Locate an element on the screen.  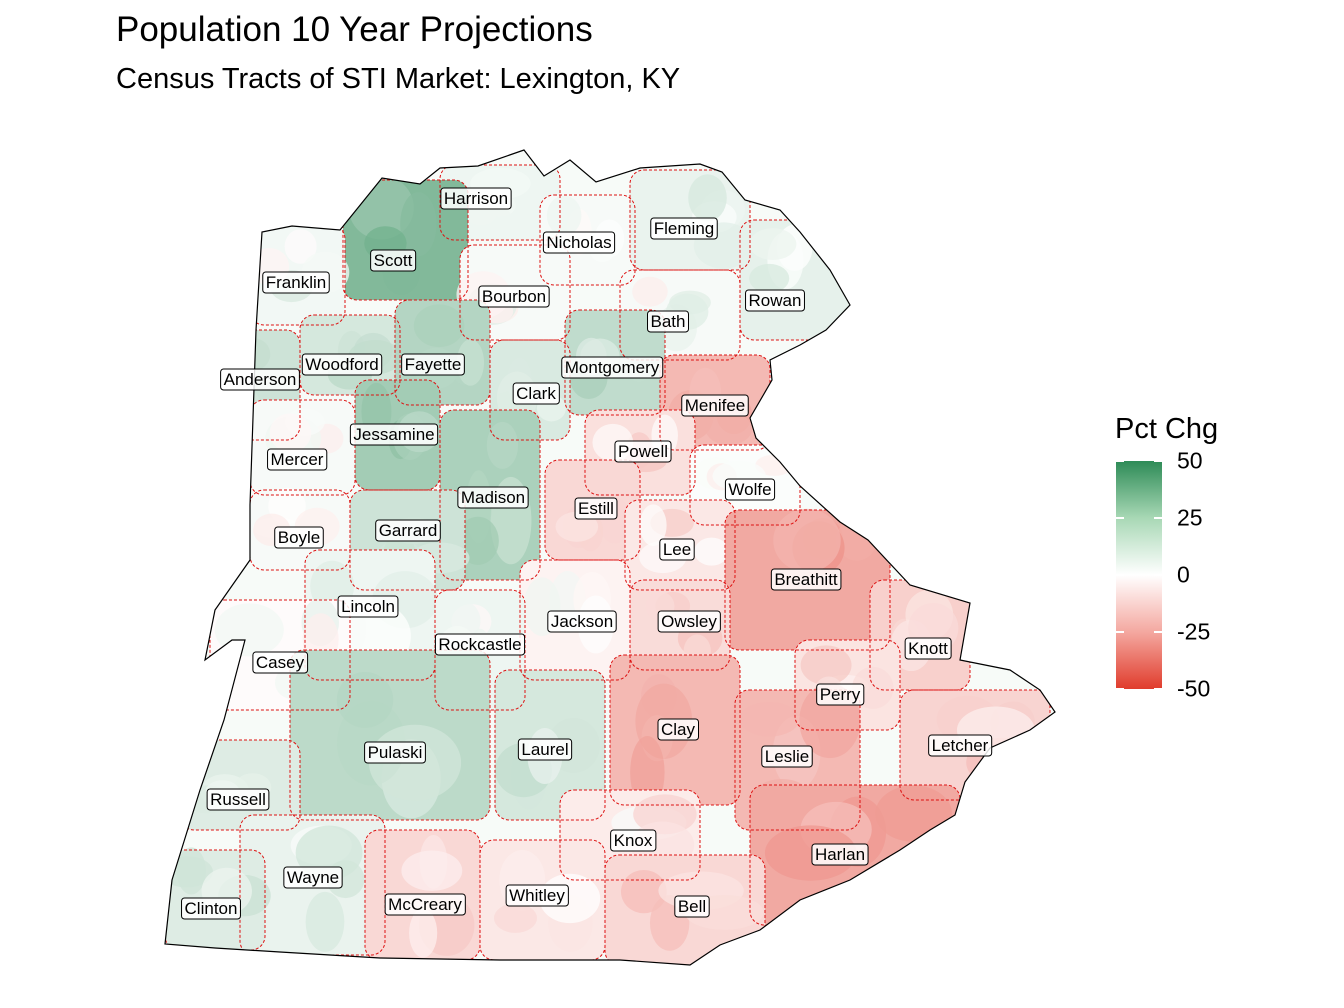
county-label-text: Fayette is located at coordinates (433, 364).